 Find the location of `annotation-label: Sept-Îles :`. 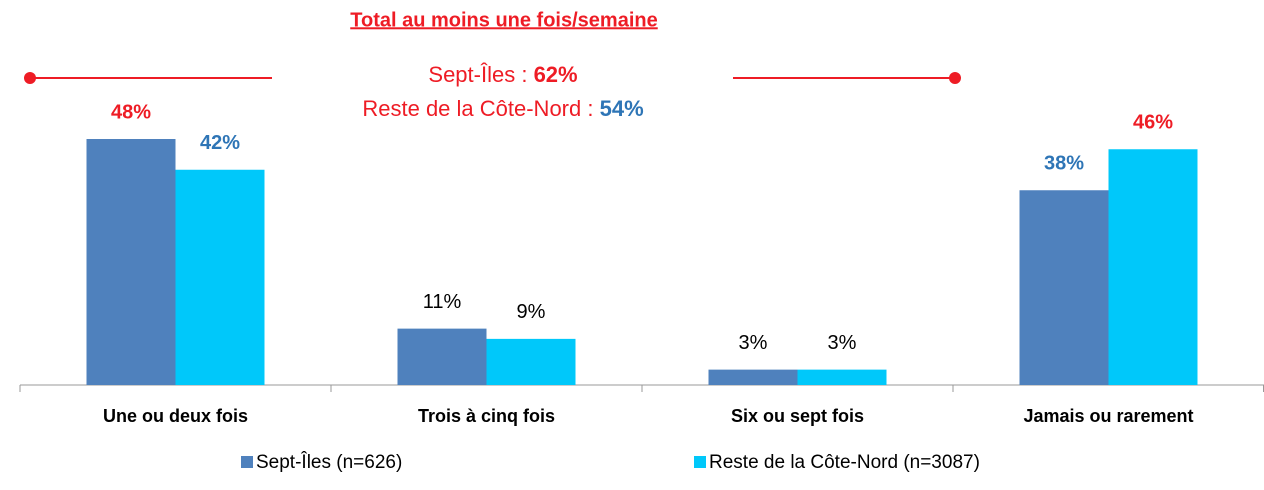

annotation-label: Sept-Îles : is located at coordinates (477, 74).